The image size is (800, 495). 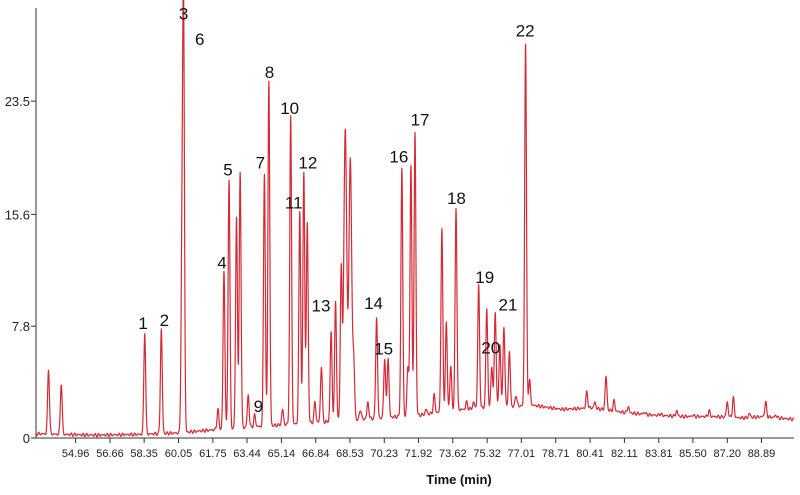 I want to click on x-tick-label: 58.35, so click(x=144, y=454).